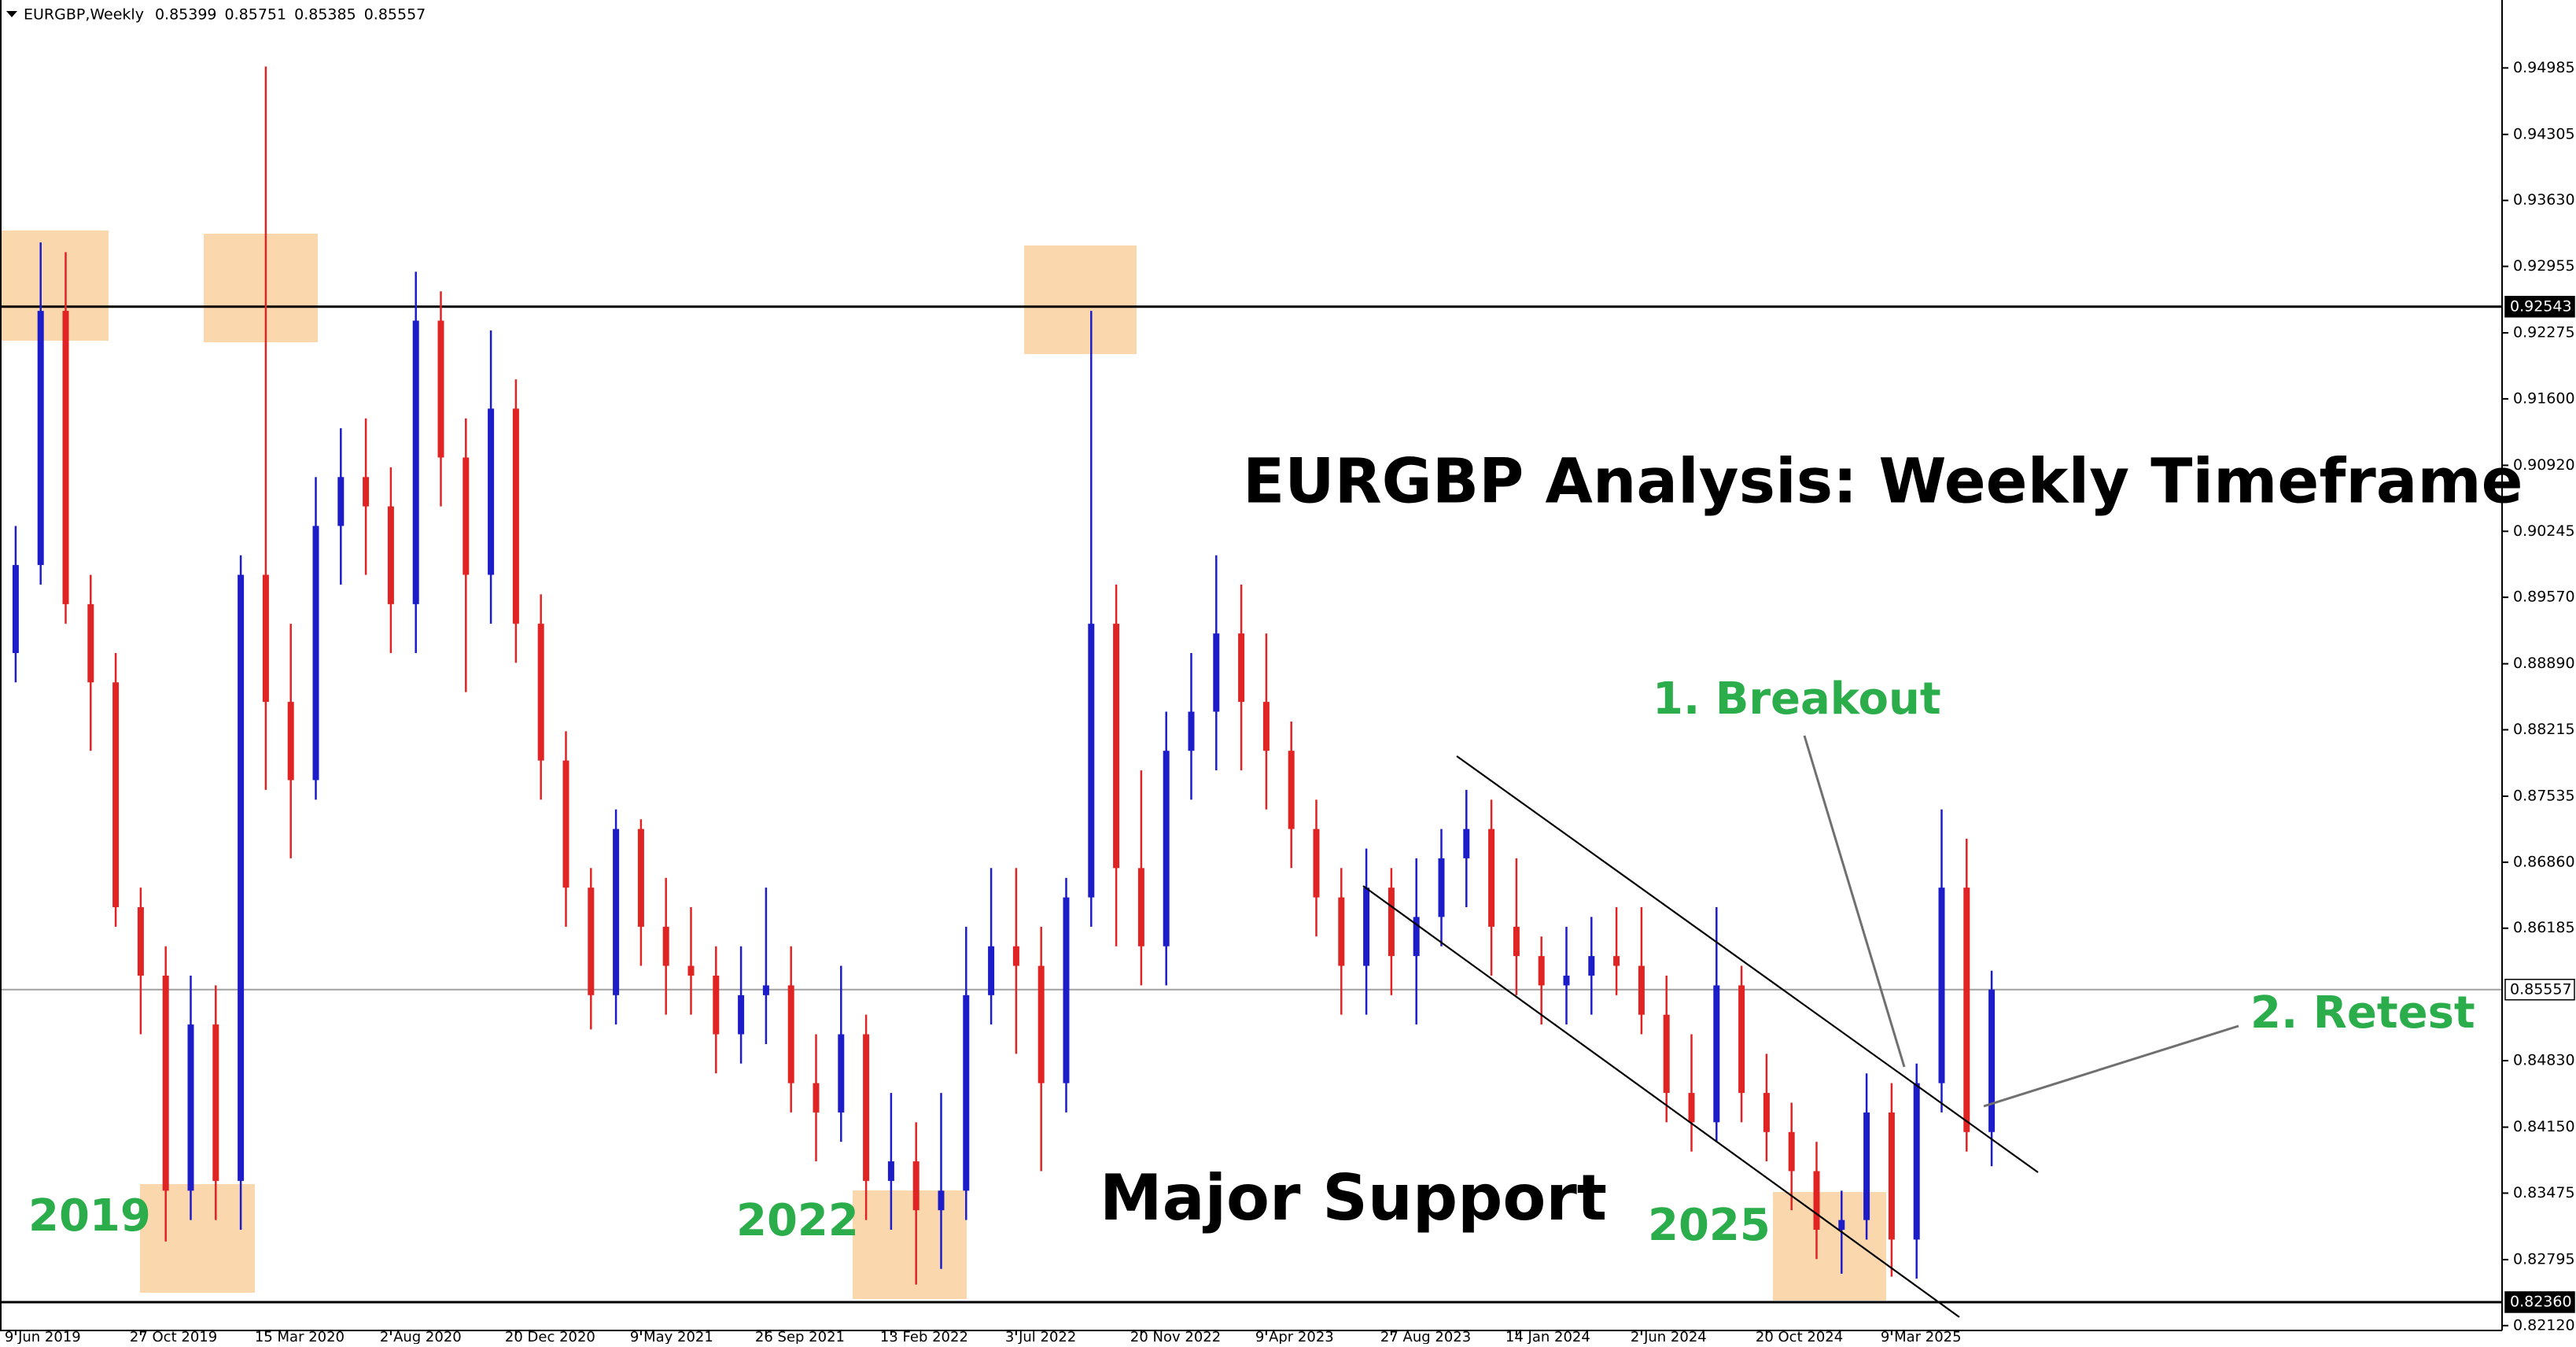 Image resolution: width=2576 pixels, height=1347 pixels. Describe the element at coordinates (43, 1336) in the screenshot. I see `x-tick-label: 9 Jun 2019` at that location.